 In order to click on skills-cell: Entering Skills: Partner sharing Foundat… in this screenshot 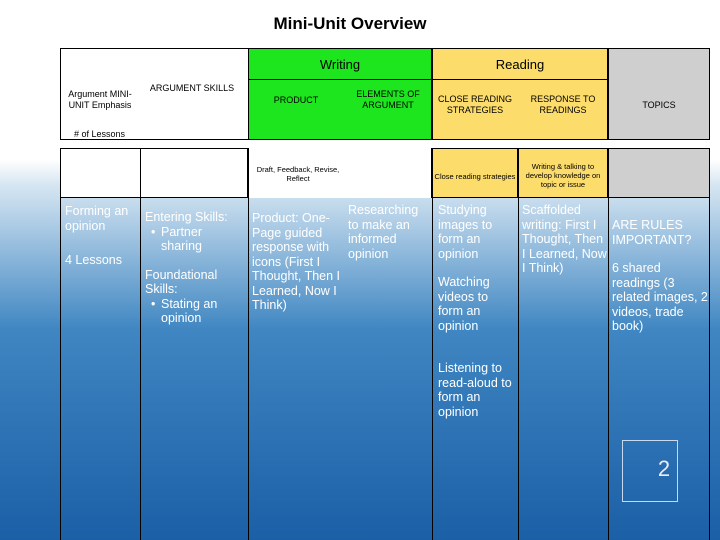, I will do `click(195, 268)`.